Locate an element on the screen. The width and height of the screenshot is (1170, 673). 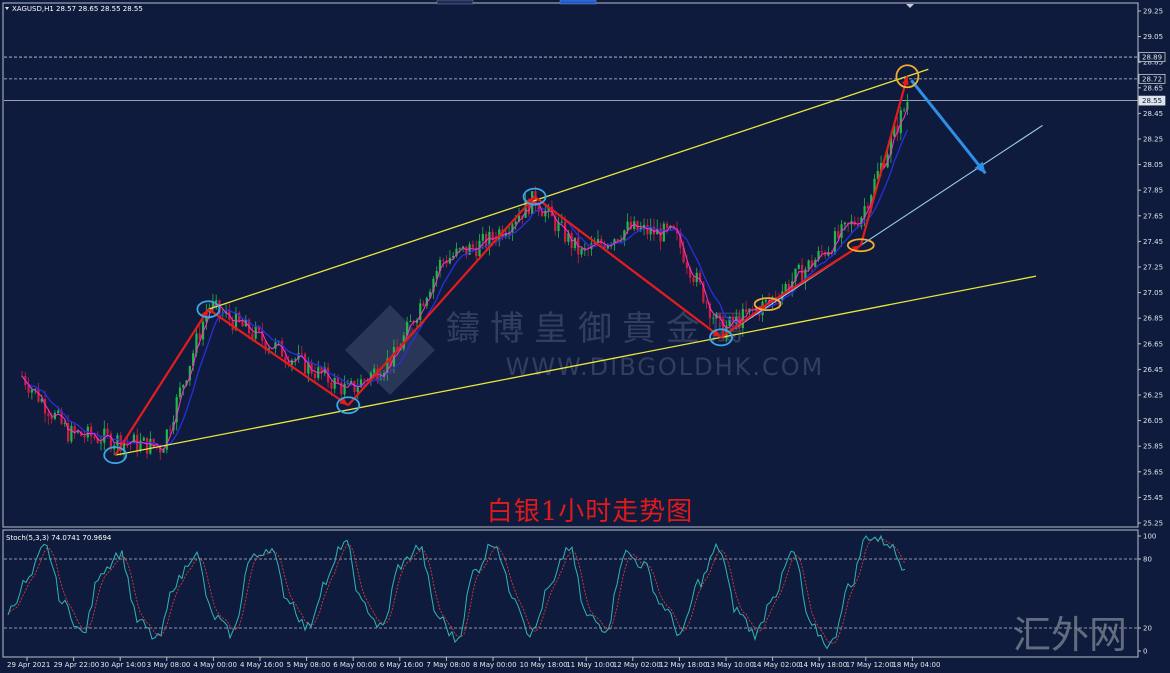
time-tick-label: 13 May 10:00 is located at coordinates (730, 665).